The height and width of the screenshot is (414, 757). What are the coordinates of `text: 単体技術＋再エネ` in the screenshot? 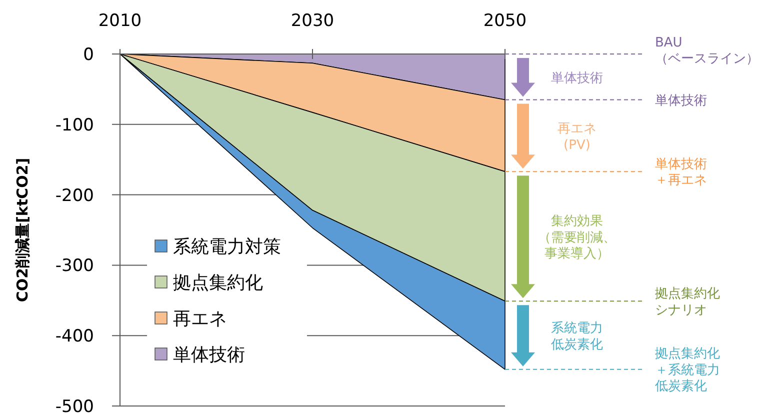 It's located at (681, 172).